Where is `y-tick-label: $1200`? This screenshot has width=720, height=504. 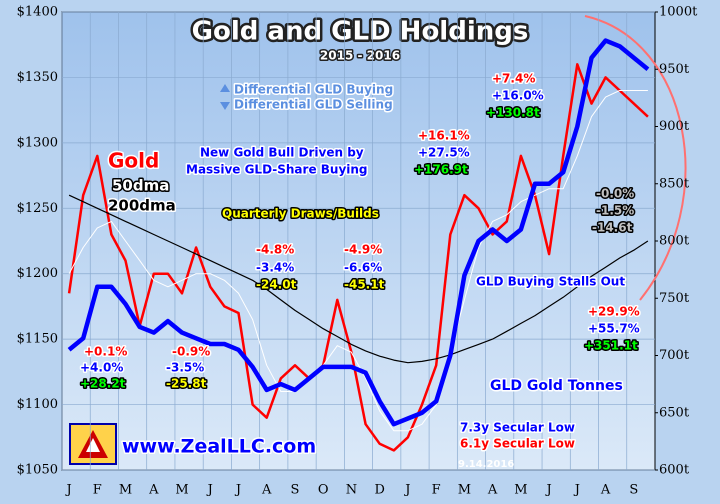
y-tick-label: $1200 is located at coordinates (37, 273).